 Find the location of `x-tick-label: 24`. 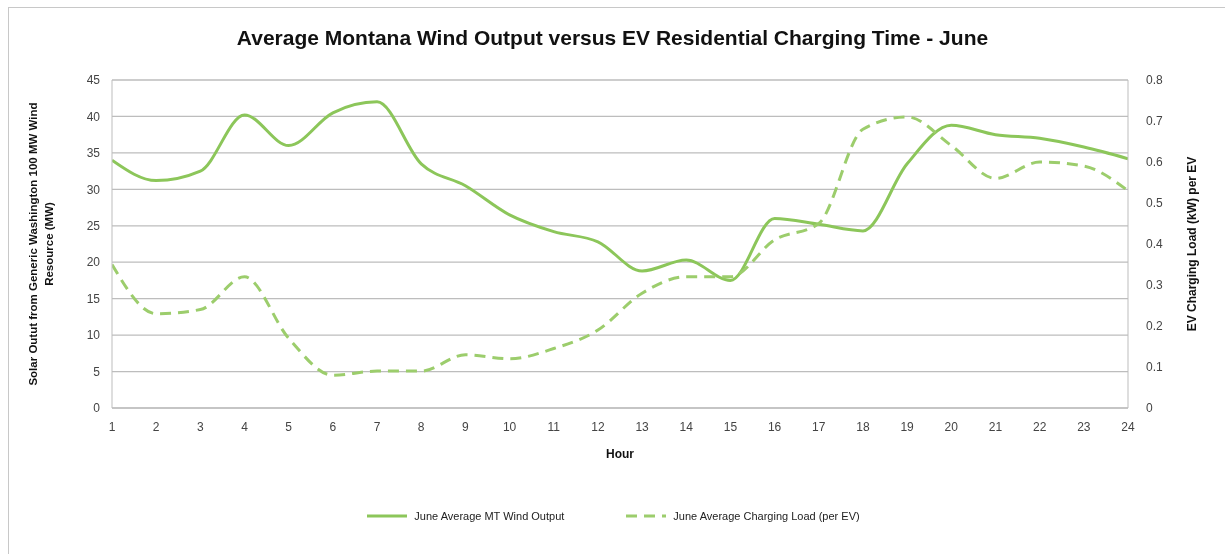

x-tick-label: 24 is located at coordinates (1128, 426).